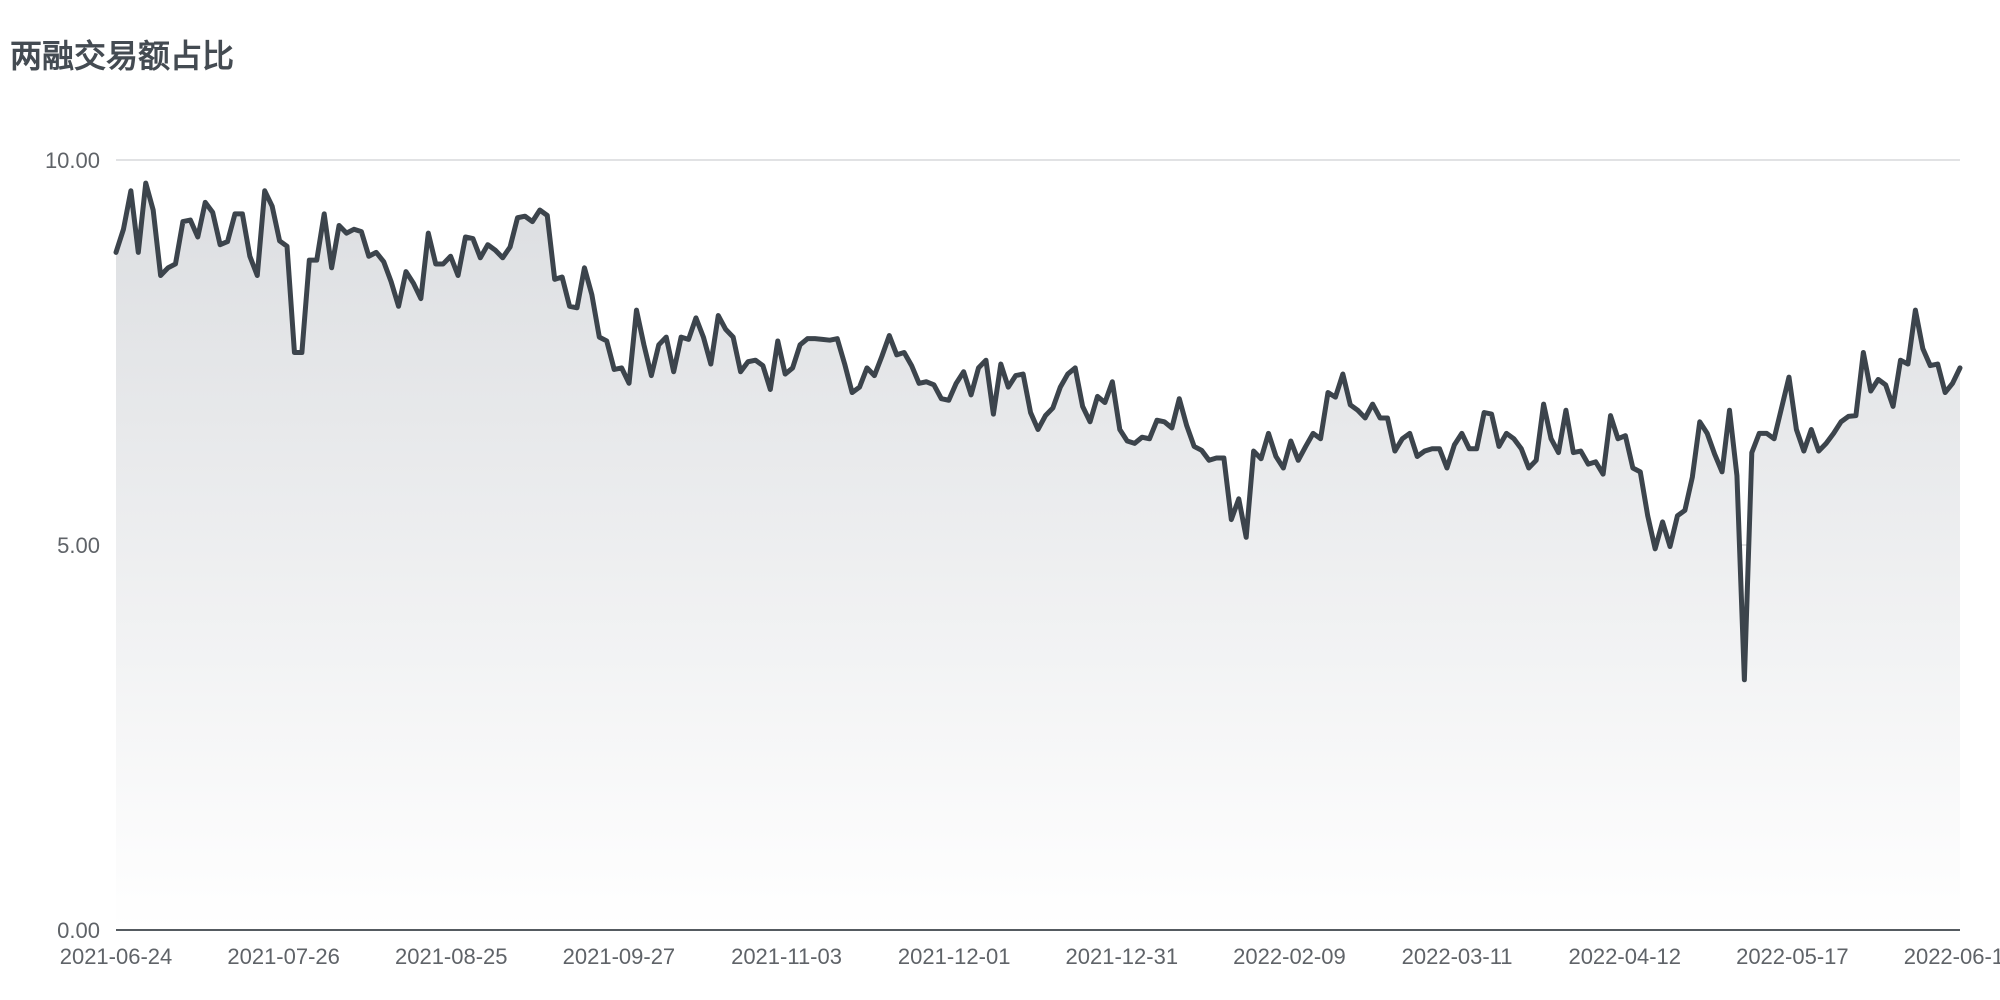 This screenshot has width=2000, height=1000. I want to click on x-tick-label: 2022-02-09, so click(1289, 956).